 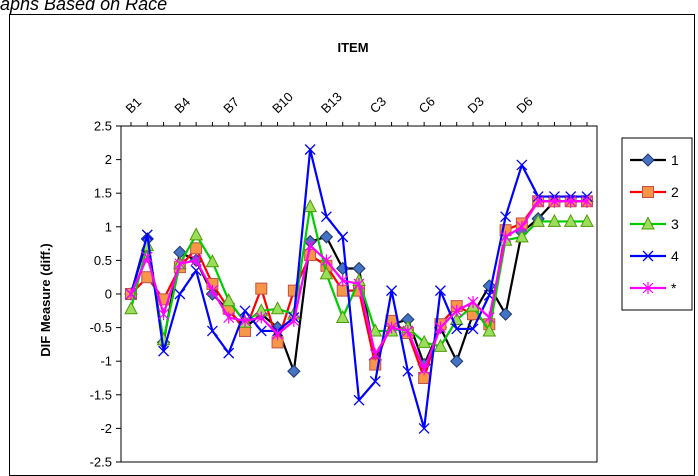 I want to click on legend-entry: 3, so click(x=654, y=224).